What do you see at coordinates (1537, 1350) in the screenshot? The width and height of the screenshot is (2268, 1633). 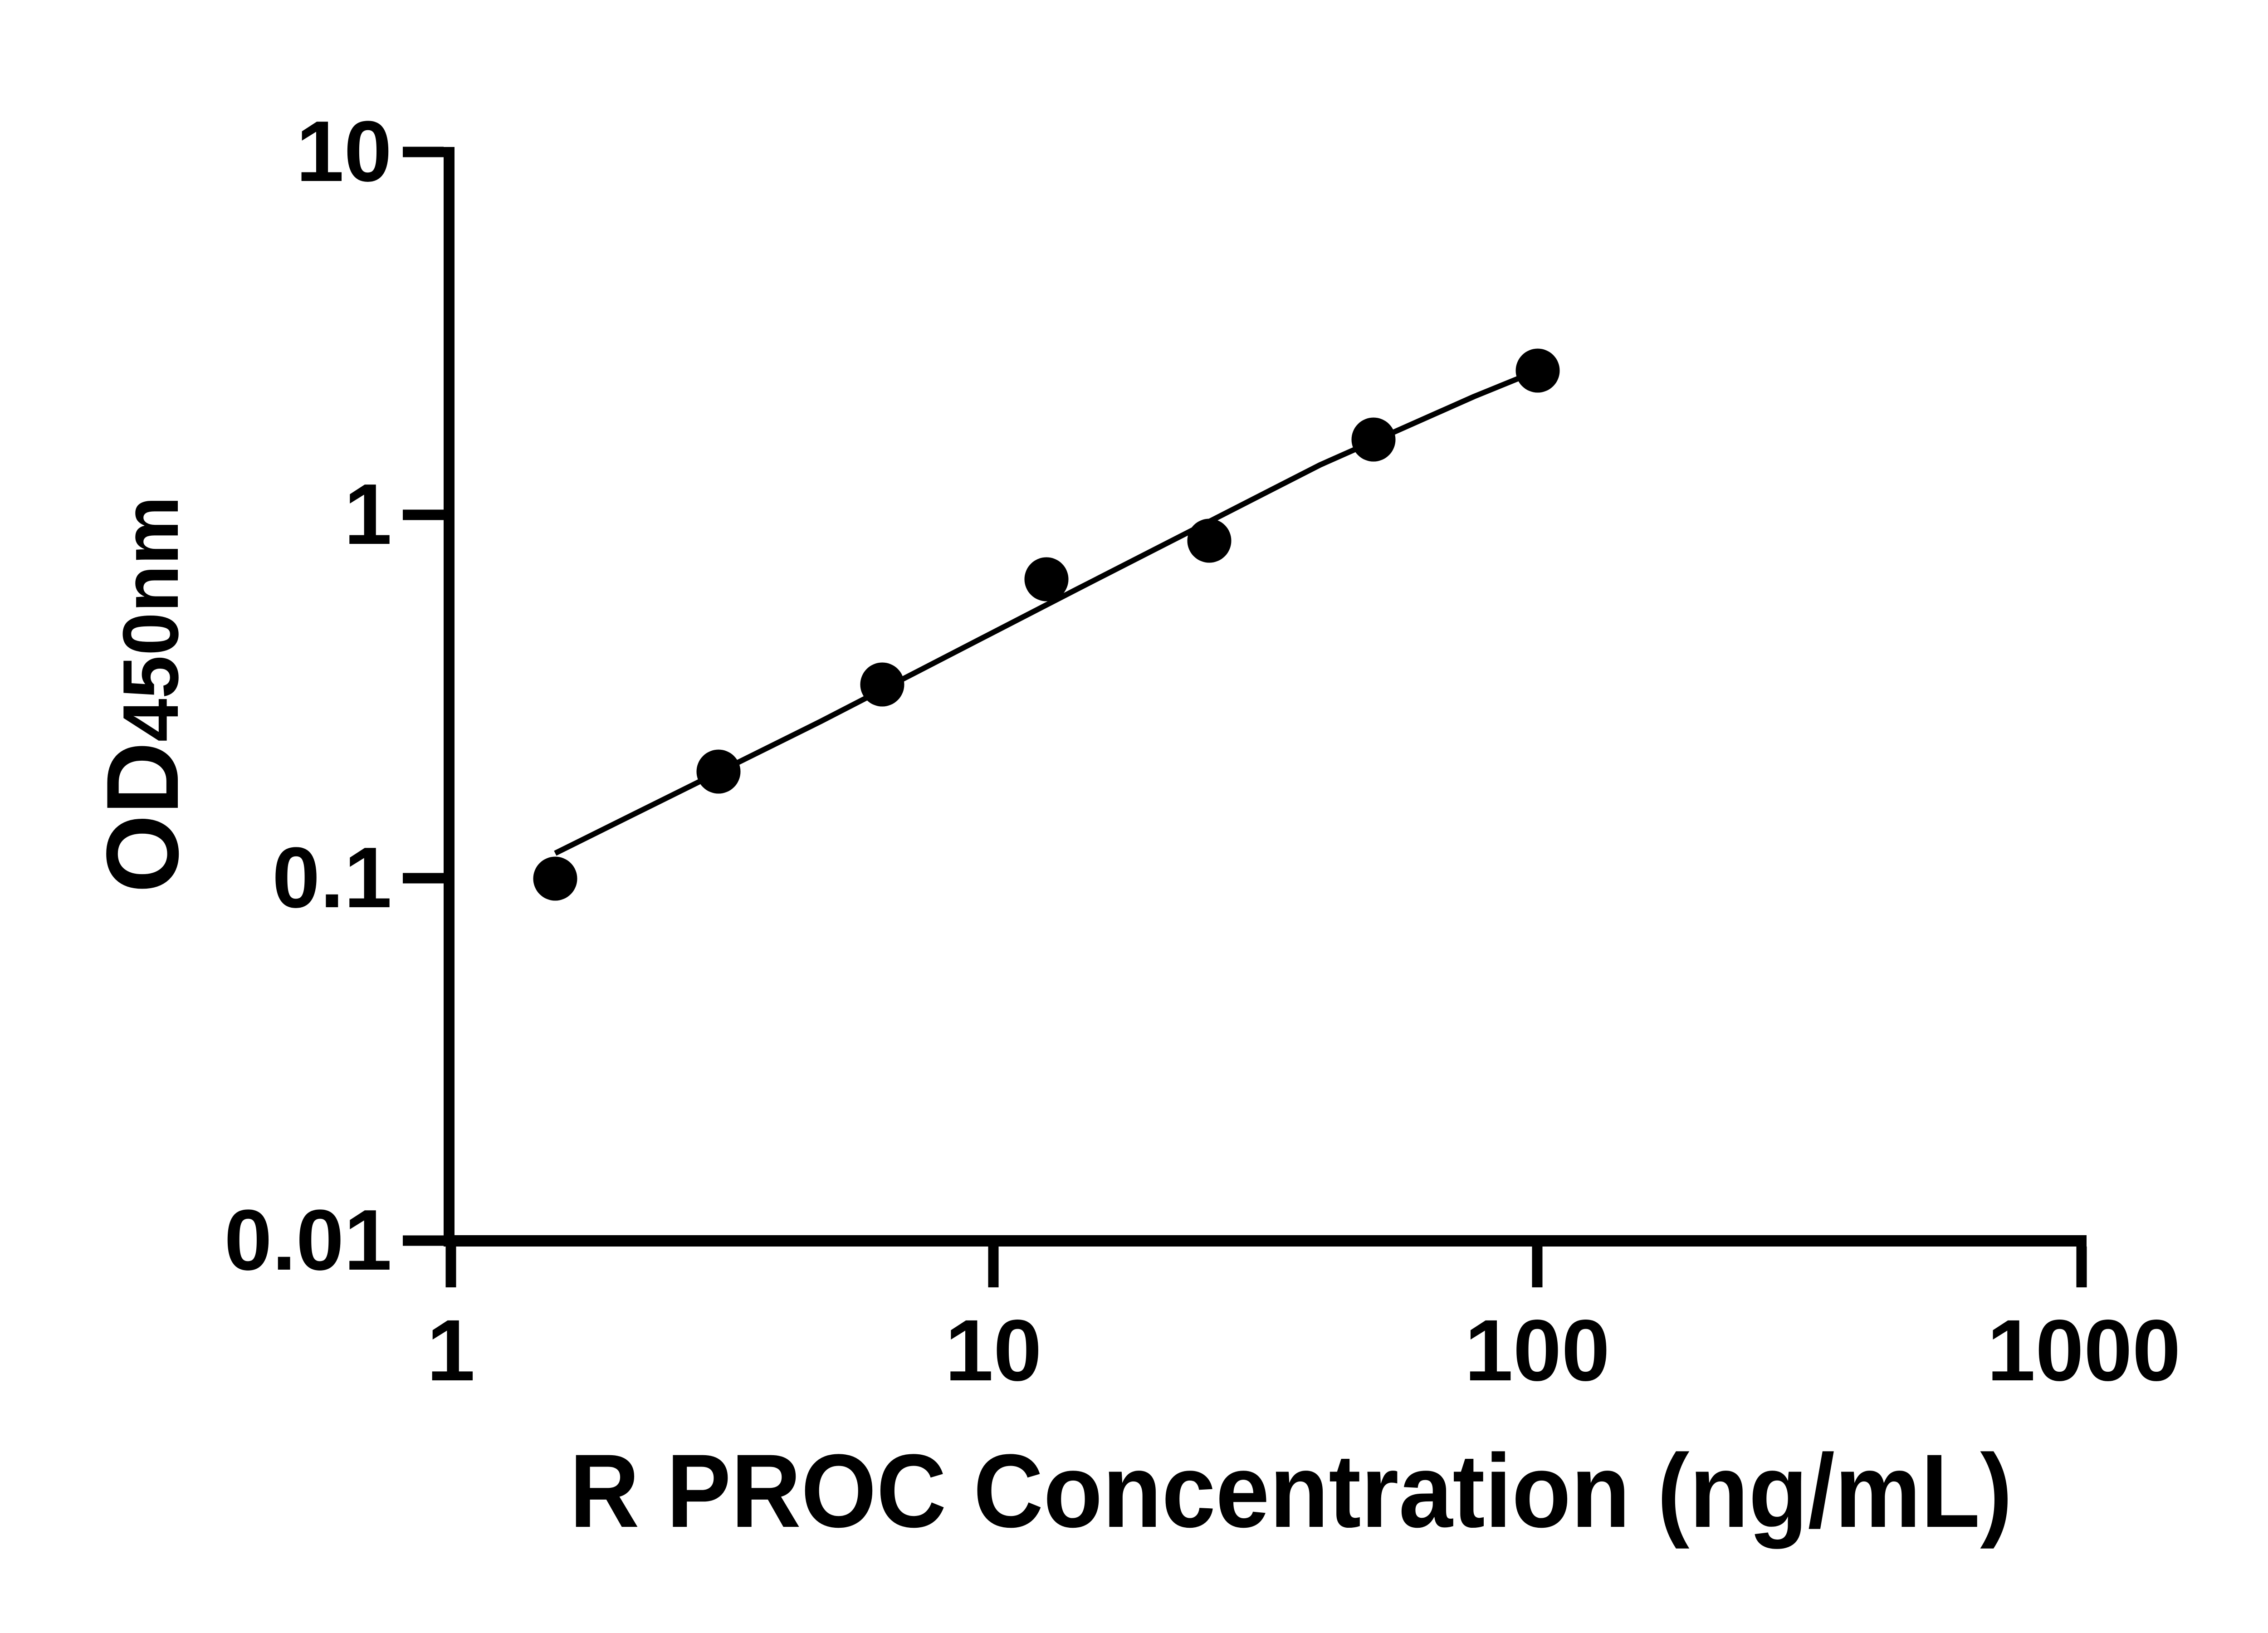 I see `svg-text: 100` at bounding box center [1537, 1350].